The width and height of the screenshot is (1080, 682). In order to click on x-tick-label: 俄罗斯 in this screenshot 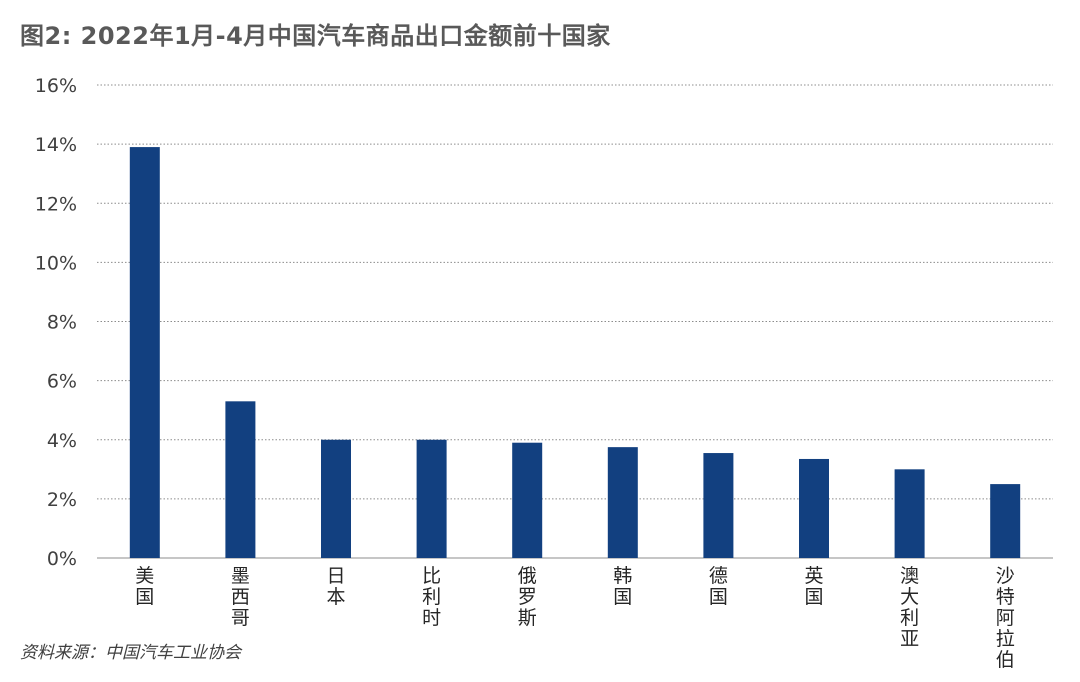, I will do `click(527, 597)`.